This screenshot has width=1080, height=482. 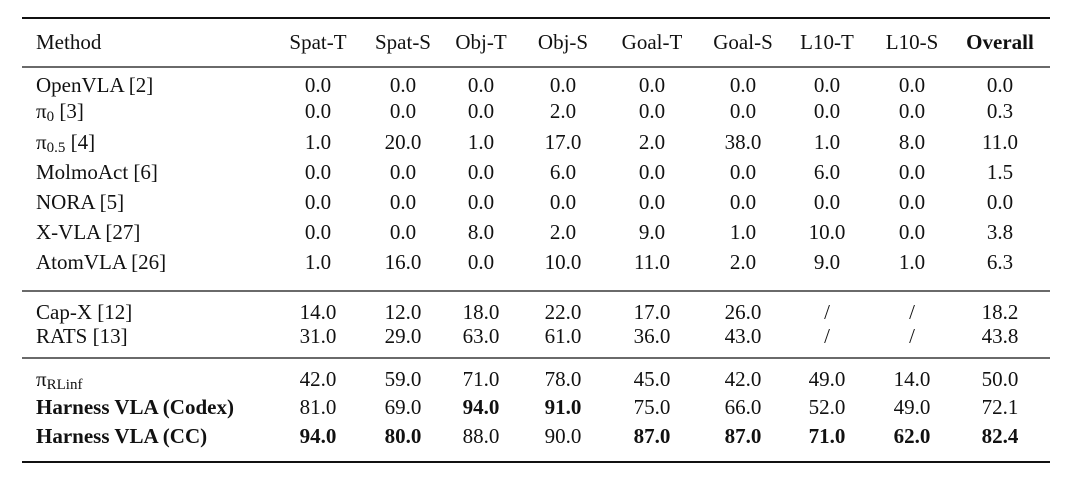 I want to click on method-name: MolmoAct [6], so click(x=97, y=172).